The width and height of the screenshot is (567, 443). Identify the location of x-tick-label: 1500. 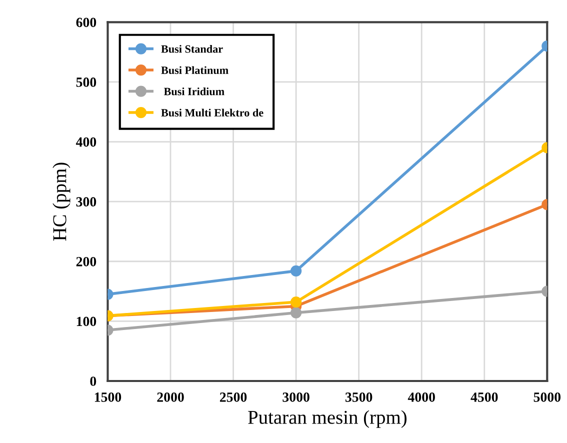
(108, 397).